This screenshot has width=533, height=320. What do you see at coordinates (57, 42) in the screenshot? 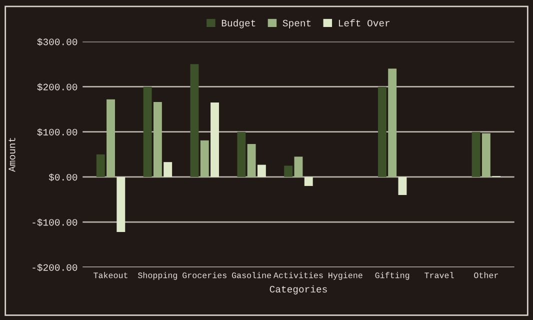
I see `y-tick-label: $300.00` at bounding box center [57, 42].